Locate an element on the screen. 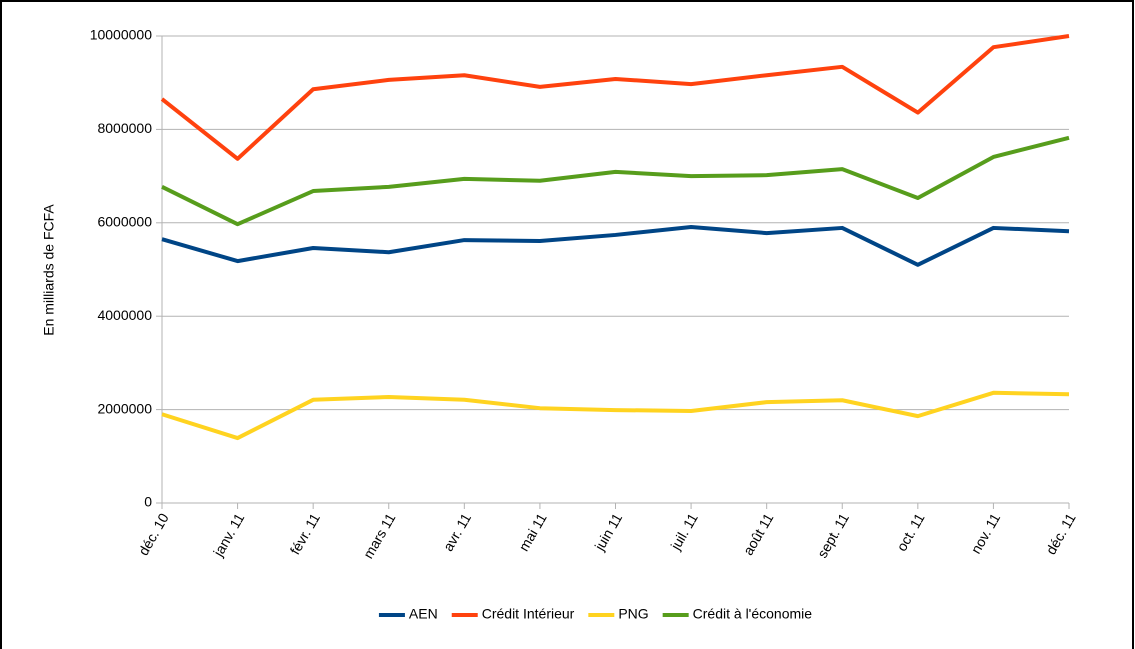  y-axis-label: En milliards de FCFA is located at coordinates (49, 270).